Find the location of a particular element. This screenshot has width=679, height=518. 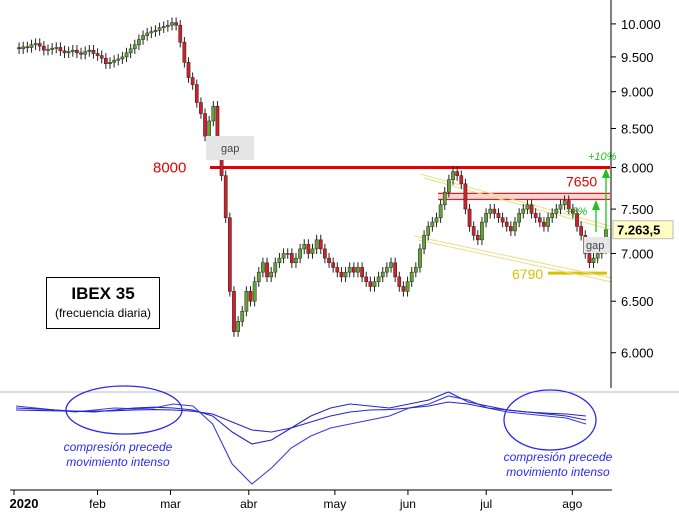

level-6790-label: 6790 is located at coordinates (527, 274).